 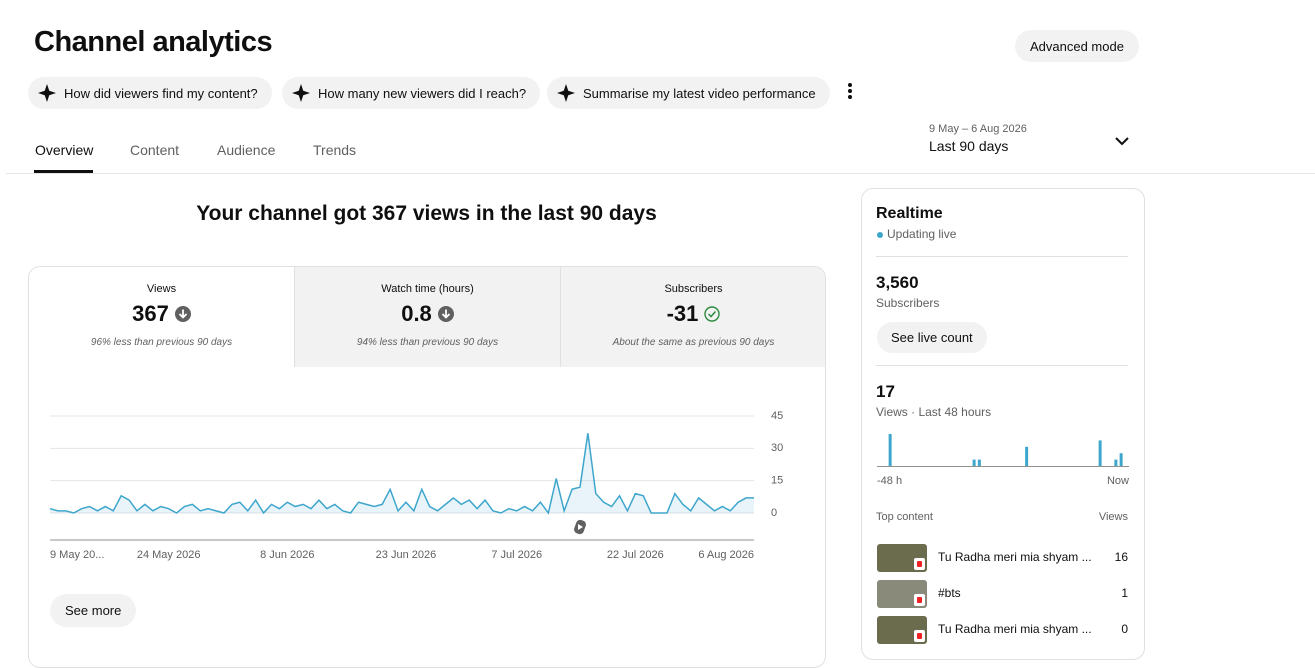 What do you see at coordinates (1124, 629) in the screenshot?
I see `content-views: 0` at bounding box center [1124, 629].